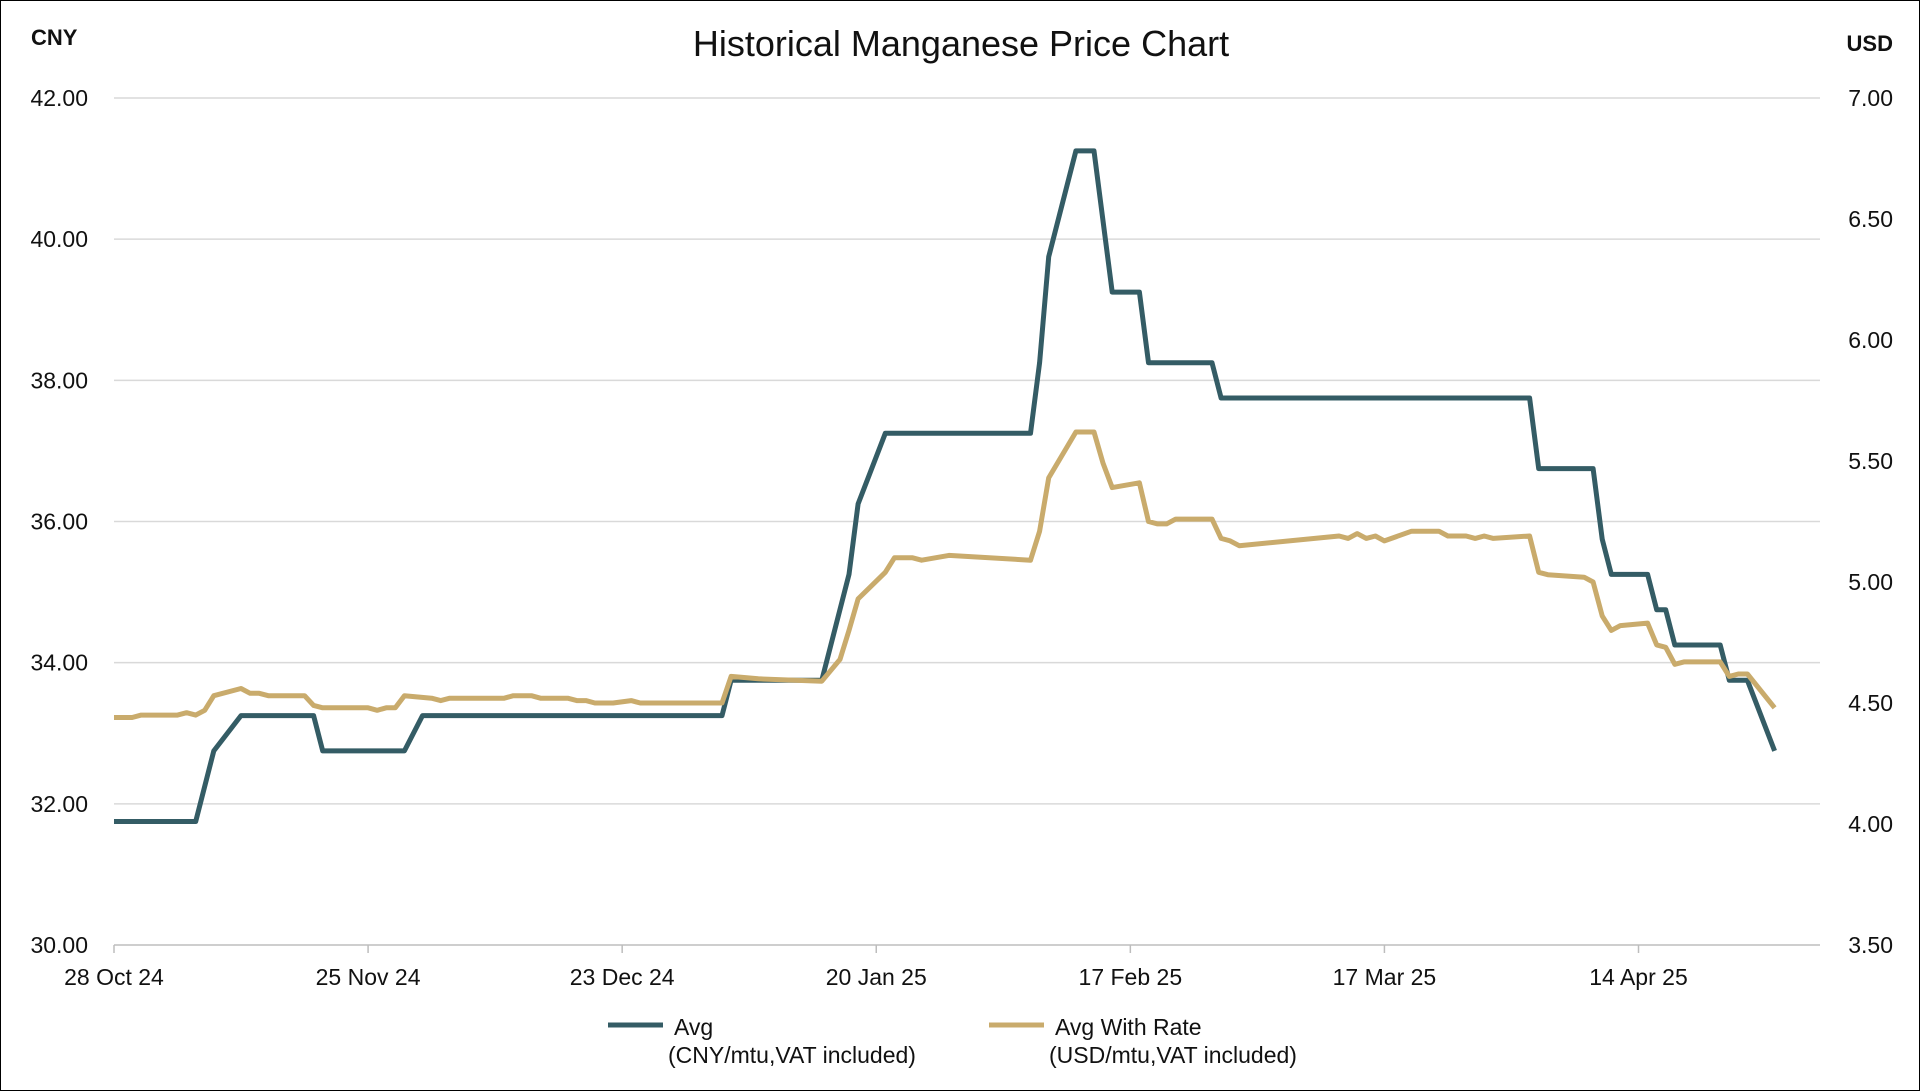  I want to click on x-tick-label: 17 Feb 25, so click(1131, 977).